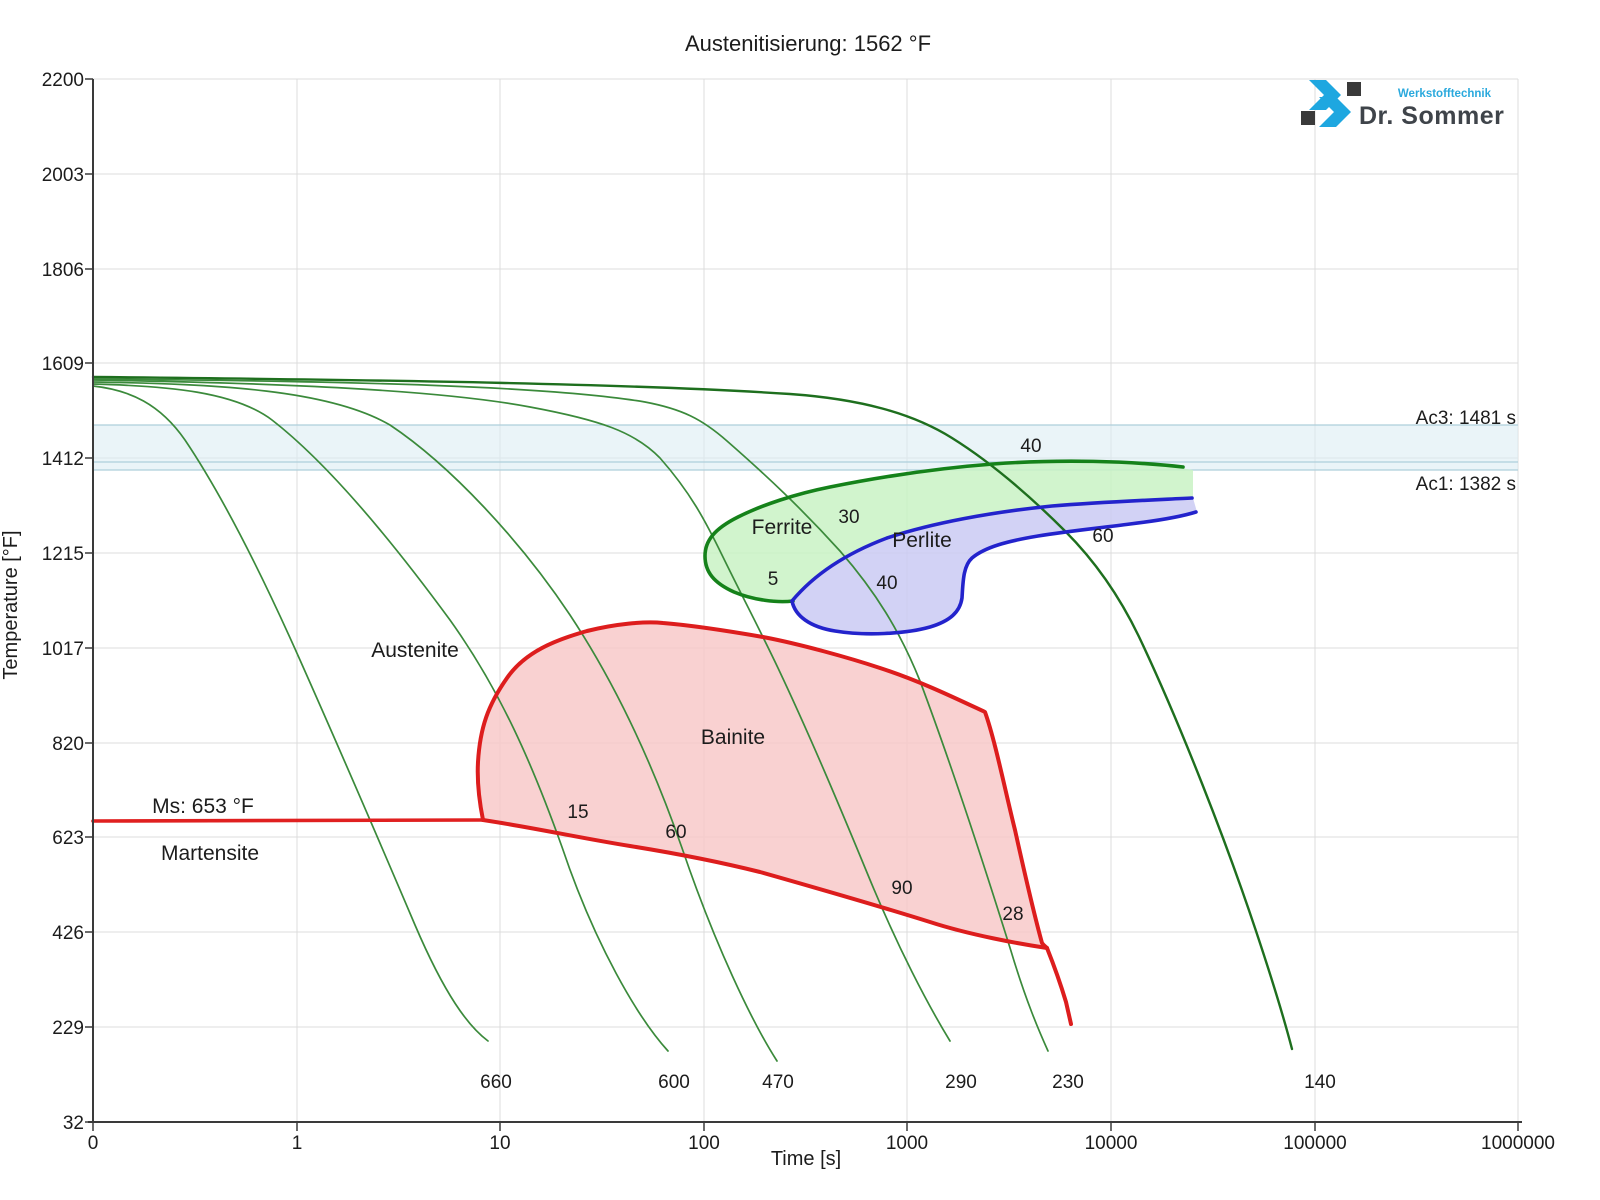 The height and width of the screenshot is (1200, 1600). Describe the element at coordinates (68, 1028) in the screenshot. I see `y-tick-229: 229` at that location.